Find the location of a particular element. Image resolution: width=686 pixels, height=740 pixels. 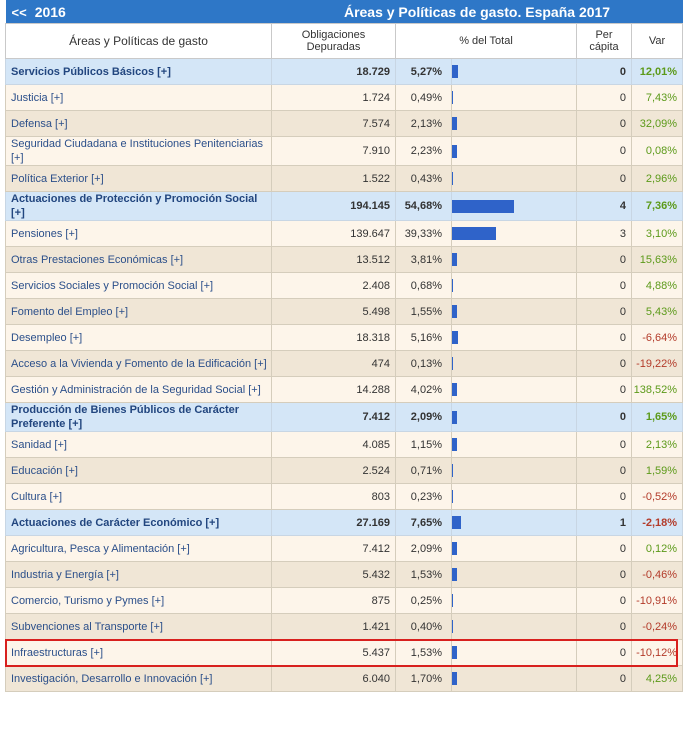

row-var-value: 7,43% is located at coordinates (657, 97).